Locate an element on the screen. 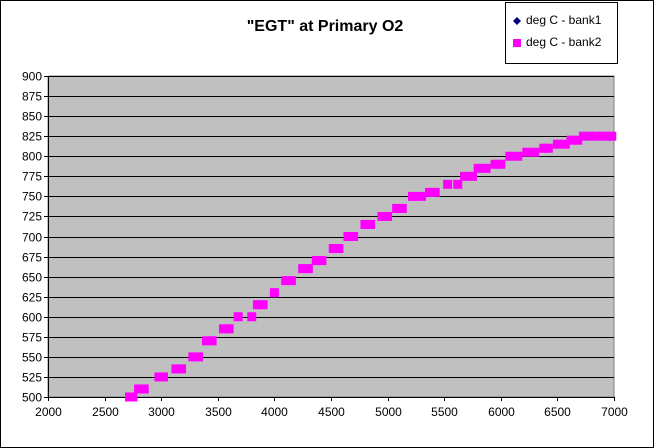 The height and width of the screenshot is (448, 654). legend: deg C - bank1 deg C - bank2 is located at coordinates (561, 33).